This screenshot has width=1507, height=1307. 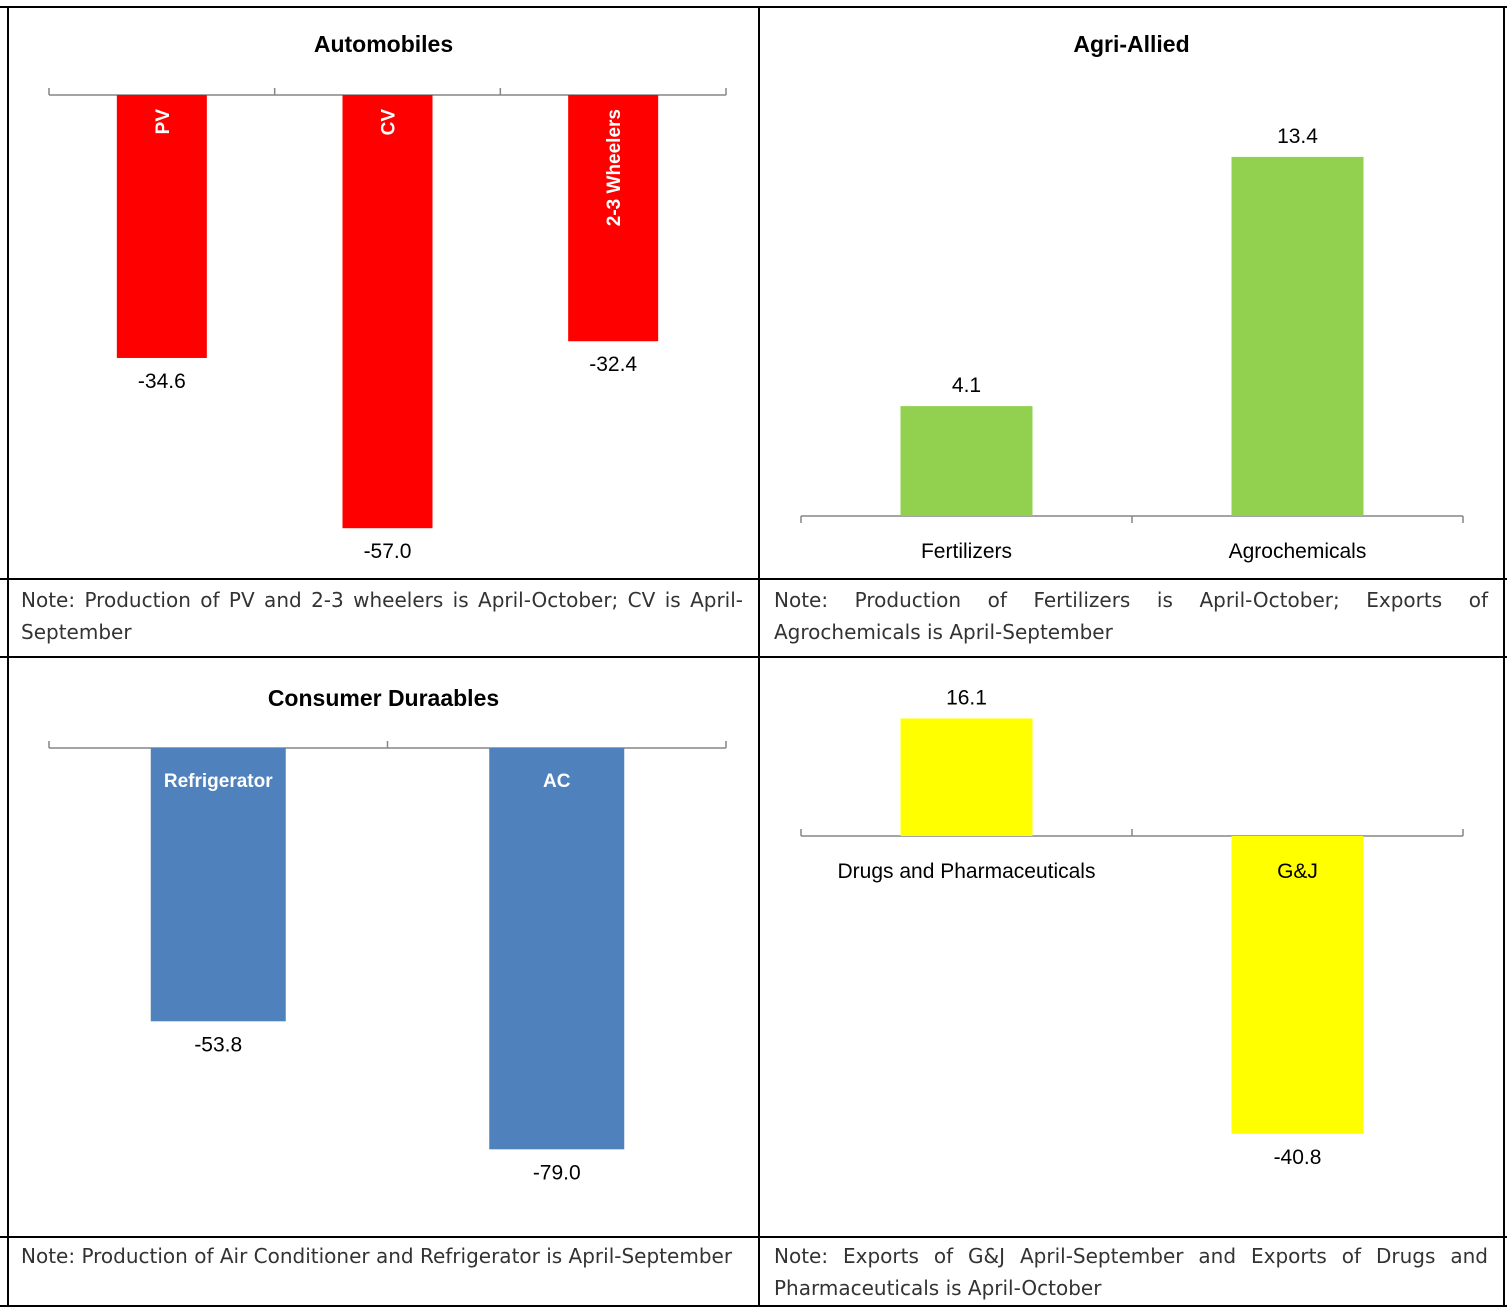 I want to click on data-label-1: -57.0, so click(x=388, y=551).